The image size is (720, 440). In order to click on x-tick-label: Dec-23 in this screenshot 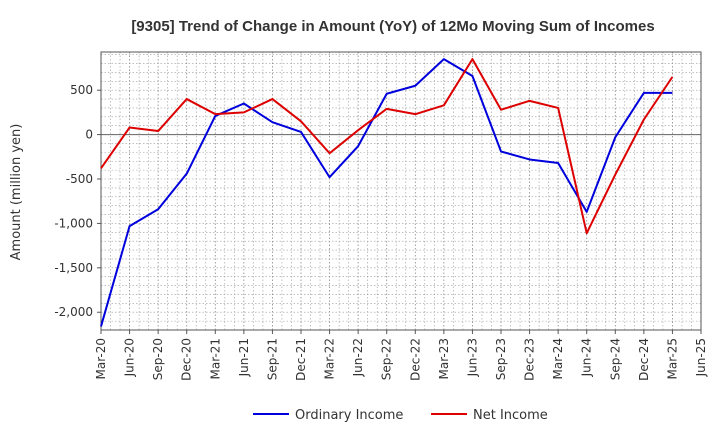, I will do `click(530, 359)`.